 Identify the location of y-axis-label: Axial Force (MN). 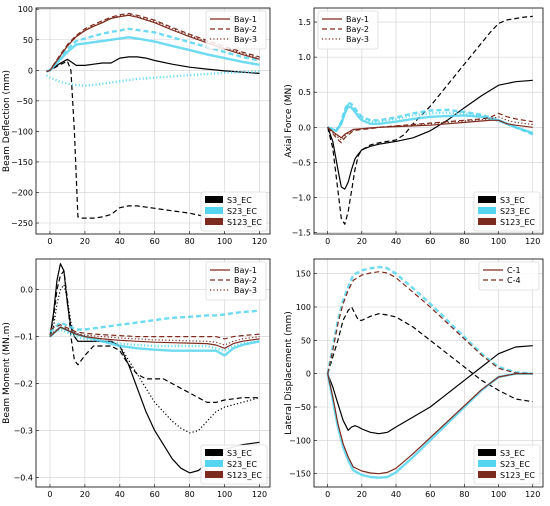
(289, 121).